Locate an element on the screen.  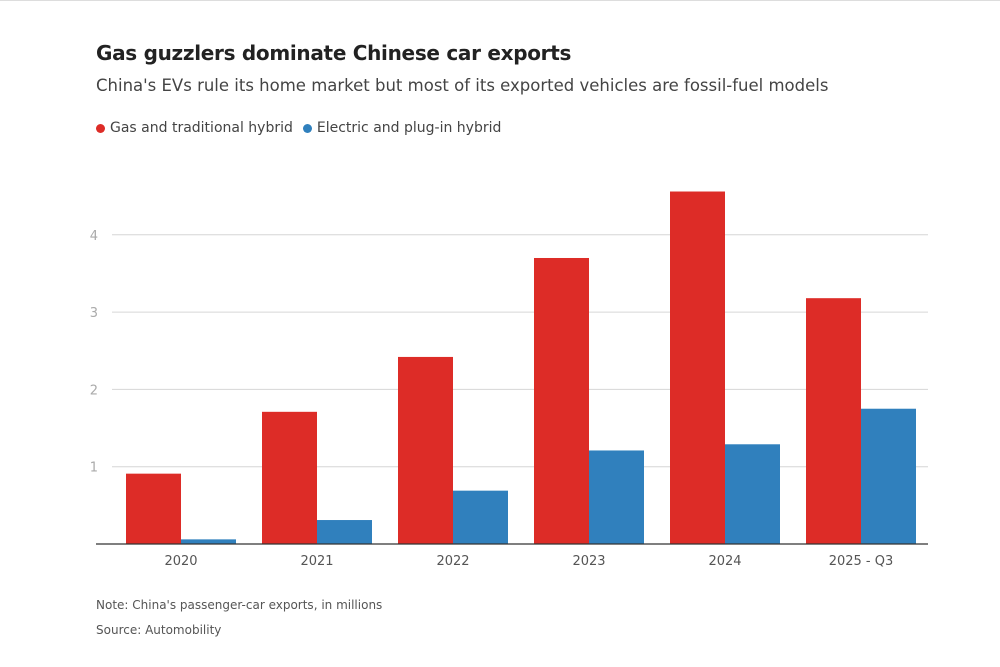
bar-gas-2025-Q3 is located at coordinates (833, 421).